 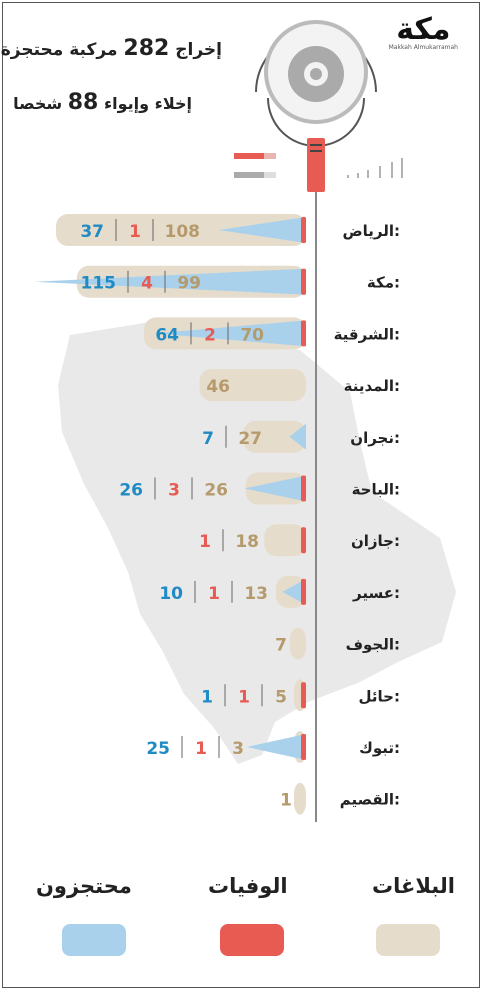 What do you see at coordinates (59, 50) in the screenshot?
I see `headline-vehicles-post: مركبة محتجزة` at bounding box center [59, 50].